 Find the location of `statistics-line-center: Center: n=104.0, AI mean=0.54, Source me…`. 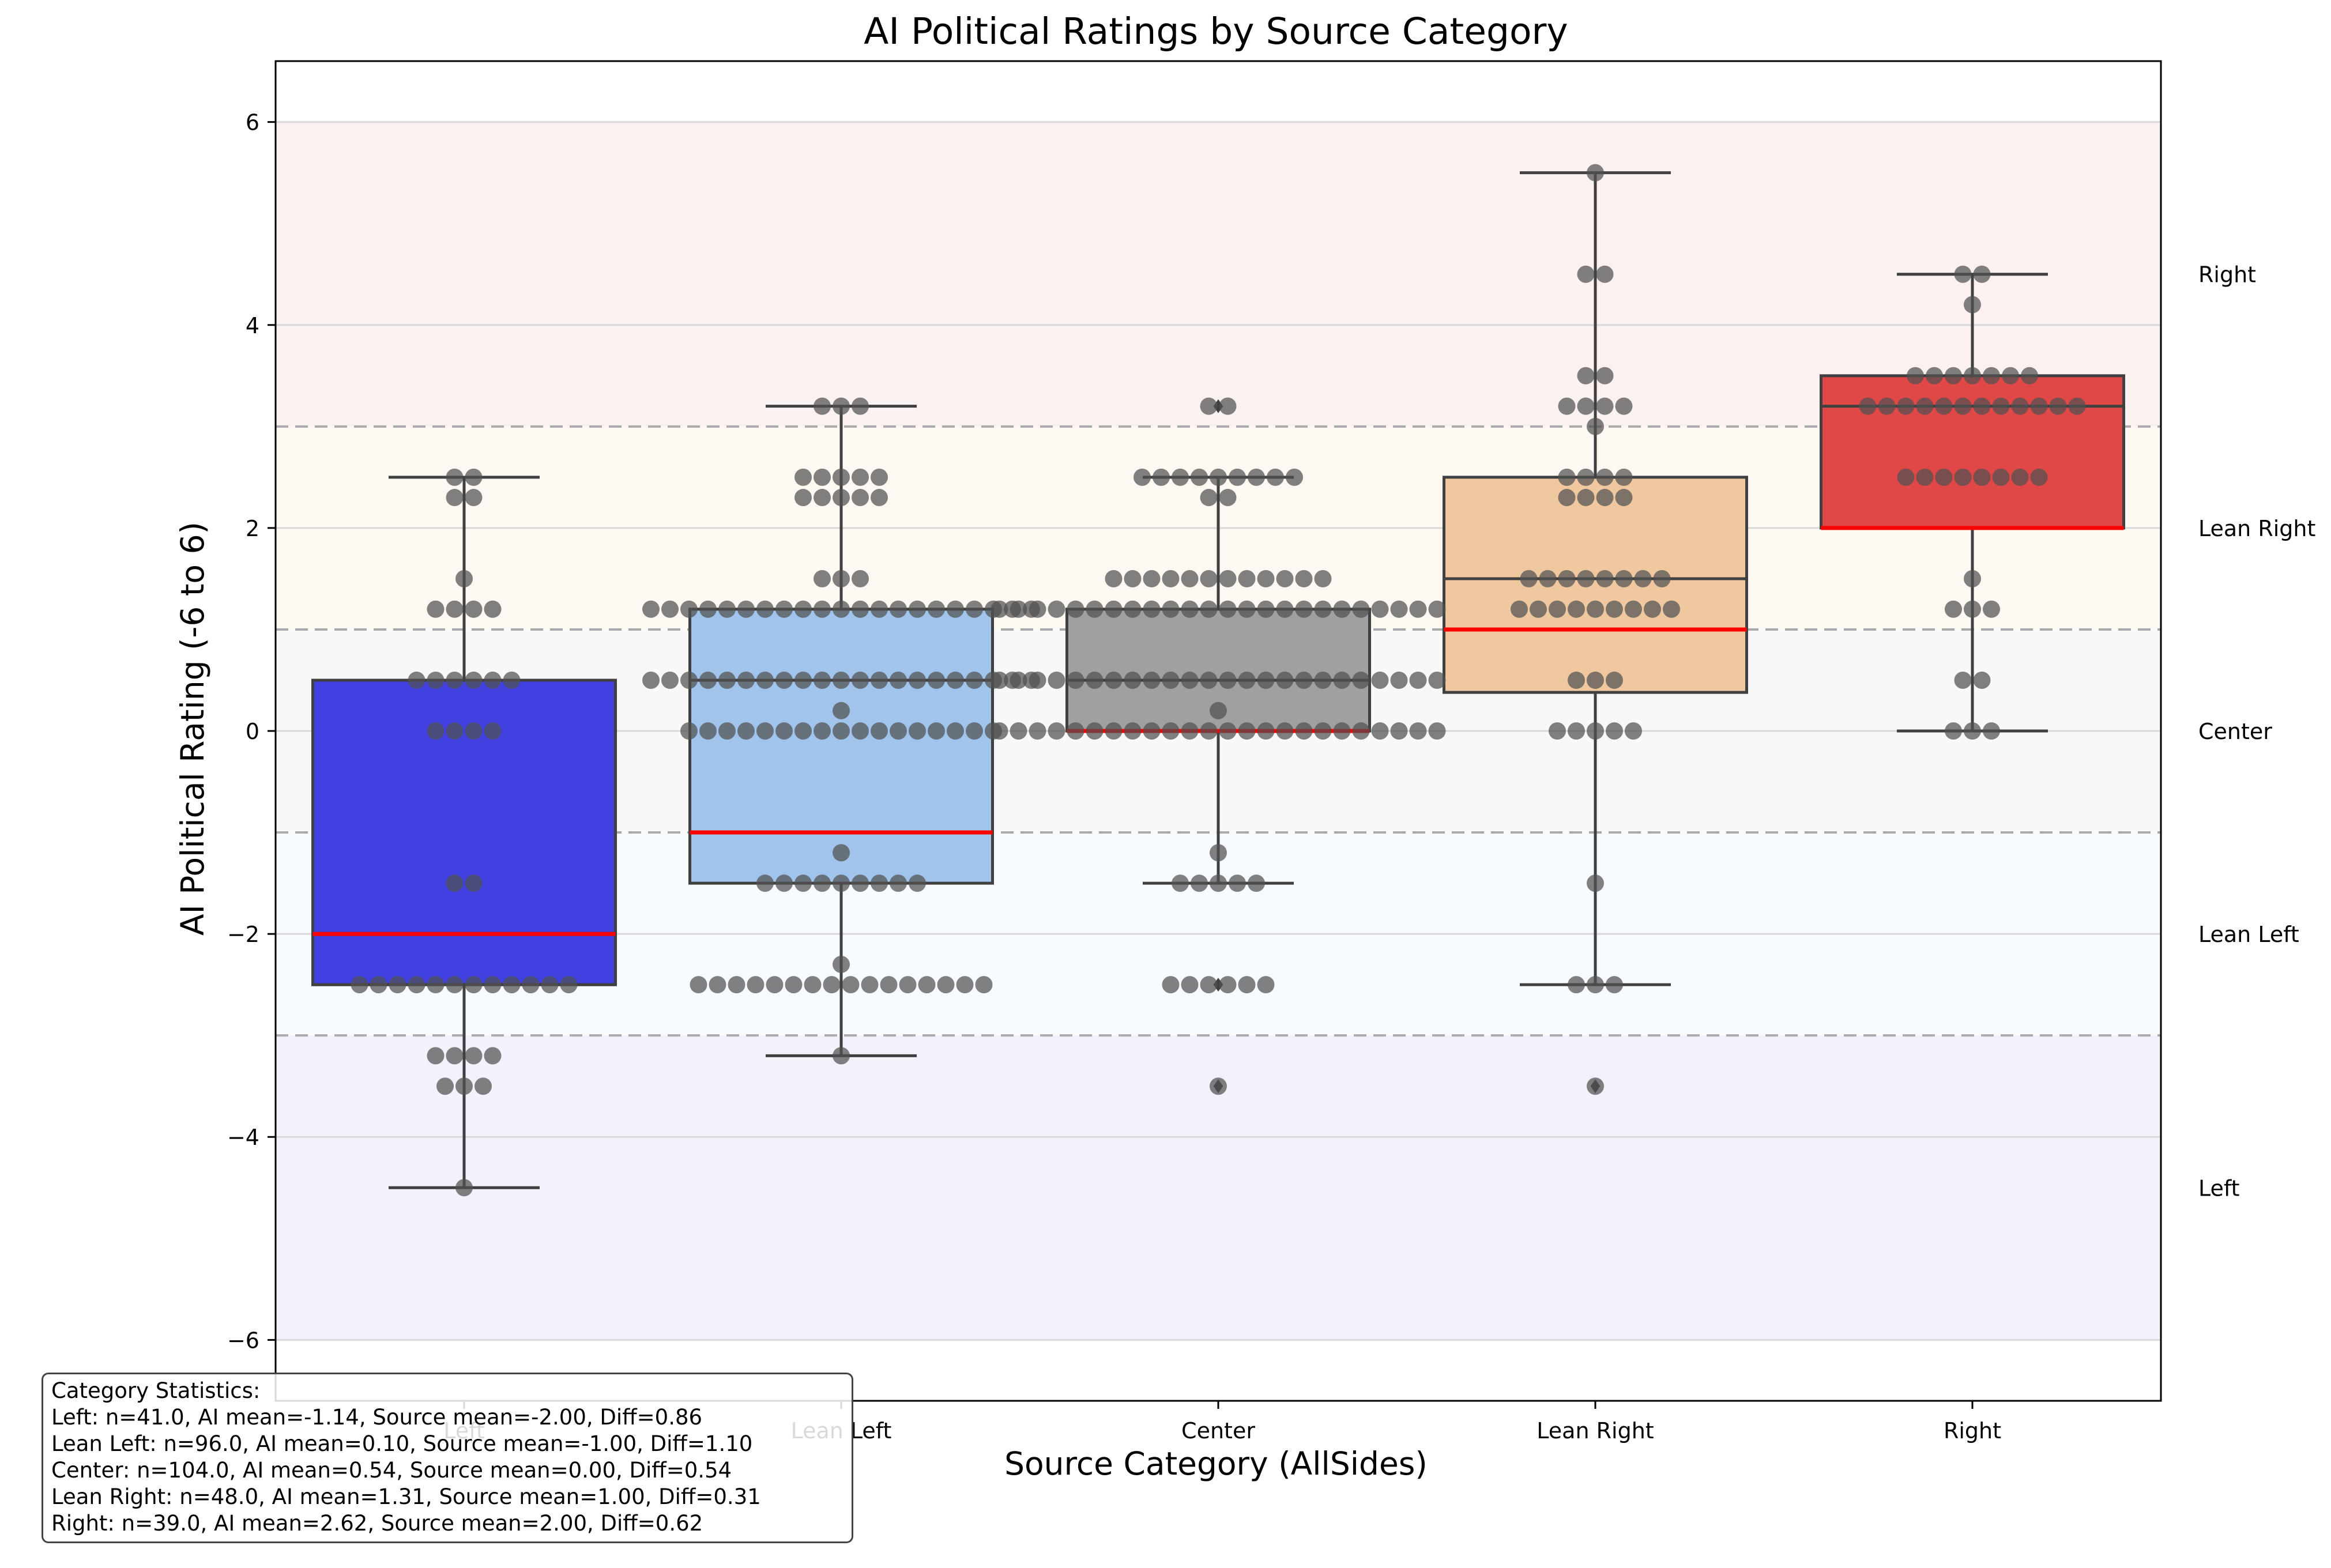

statistics-line-center: Center: n=104.0, AI mean=0.54, Source me… is located at coordinates (392, 1470).